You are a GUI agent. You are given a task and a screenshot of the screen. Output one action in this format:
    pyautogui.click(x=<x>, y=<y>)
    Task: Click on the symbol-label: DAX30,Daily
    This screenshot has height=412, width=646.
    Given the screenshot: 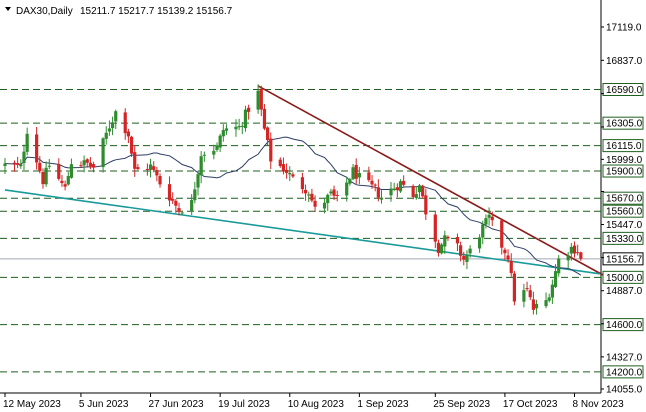 What is the action you would take?
    pyautogui.click(x=44, y=11)
    